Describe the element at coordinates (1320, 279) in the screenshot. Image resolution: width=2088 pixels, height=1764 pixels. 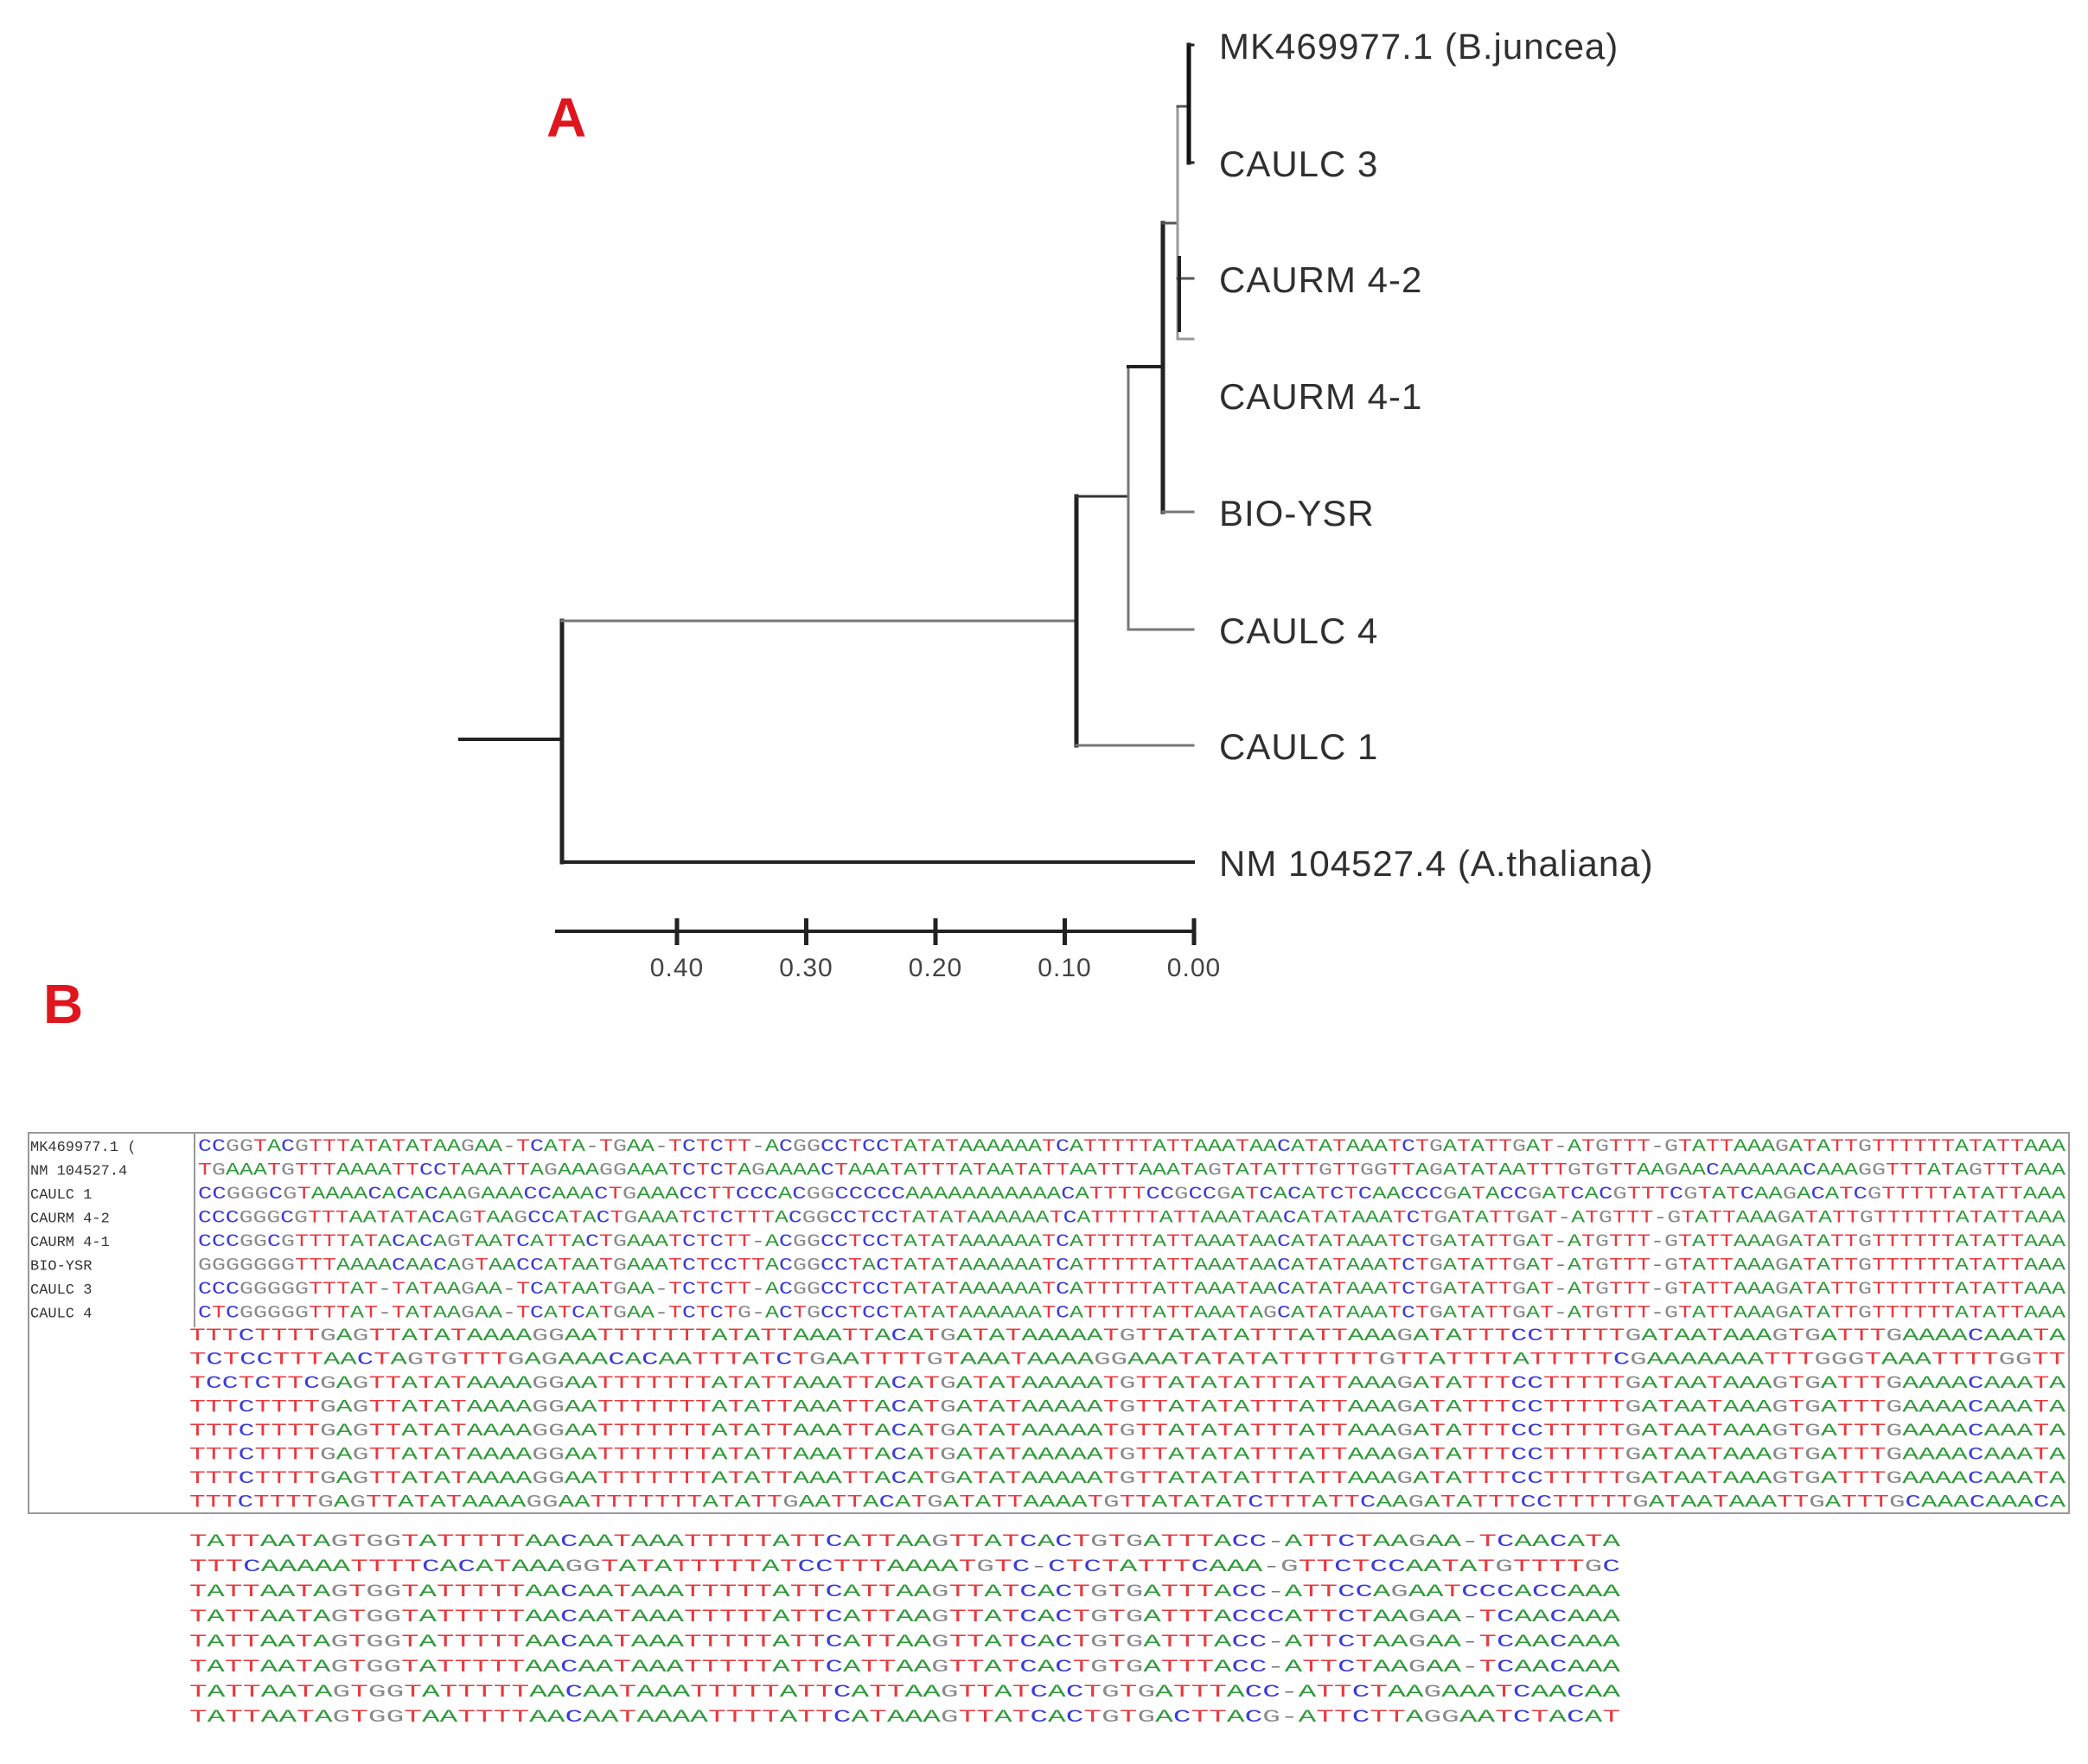
I see `taxon-label: CAURM 4-2` at that location.